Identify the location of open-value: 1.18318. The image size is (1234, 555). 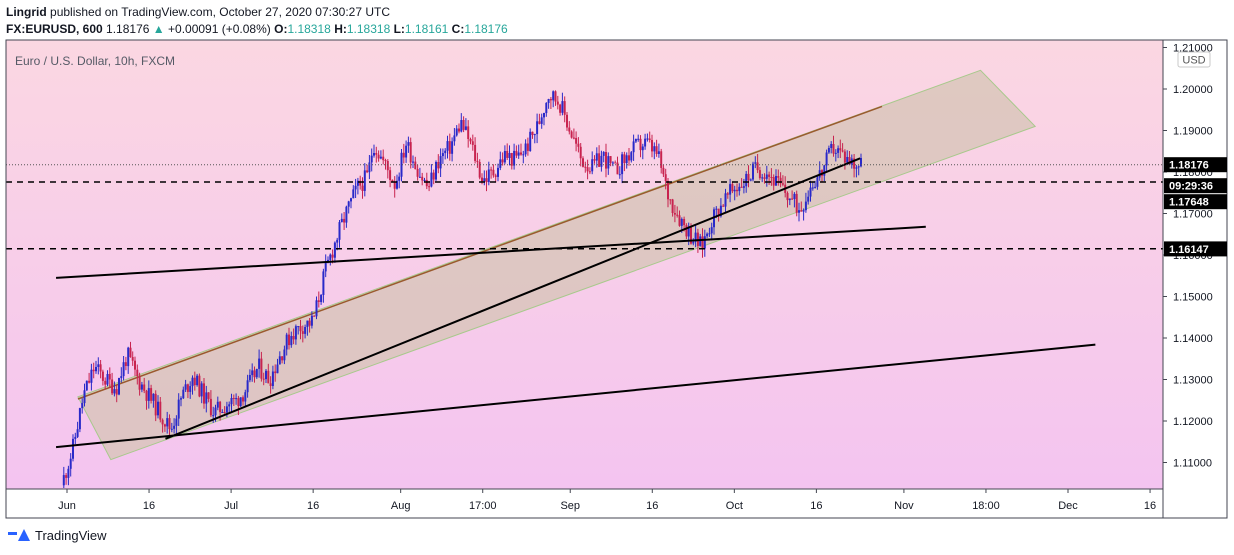
(309, 29).